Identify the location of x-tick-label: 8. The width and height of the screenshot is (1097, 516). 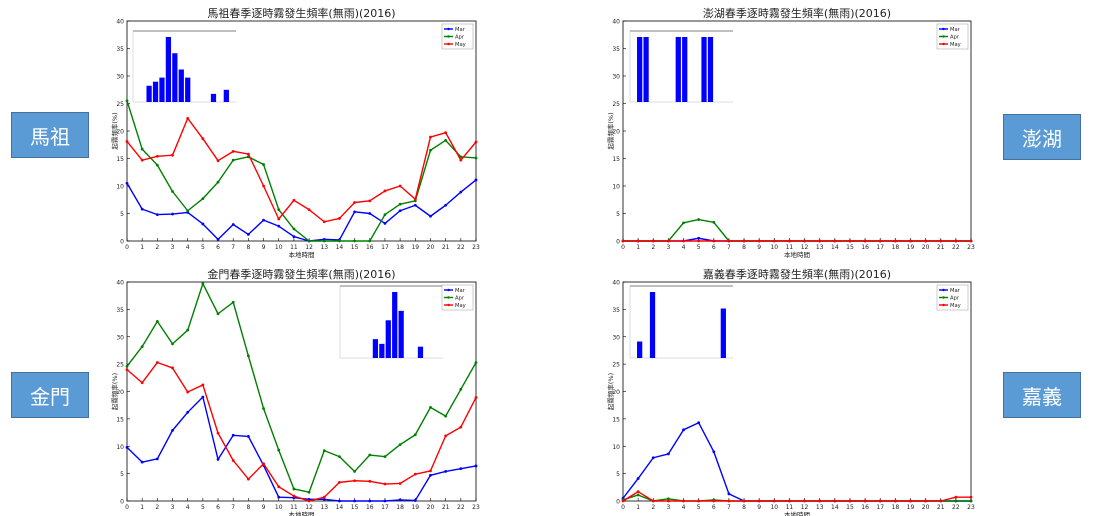
(744, 247).